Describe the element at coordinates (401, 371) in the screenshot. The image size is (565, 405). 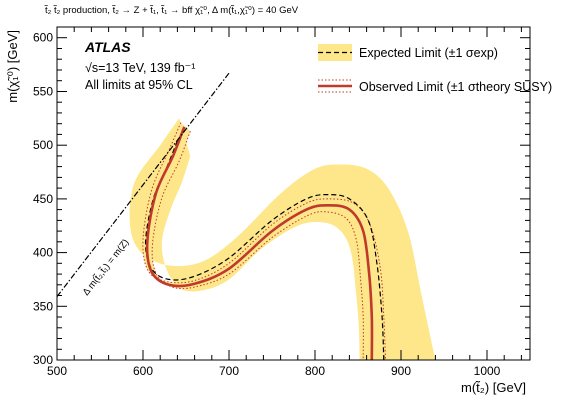
I see `x-tick-label: 900` at that location.